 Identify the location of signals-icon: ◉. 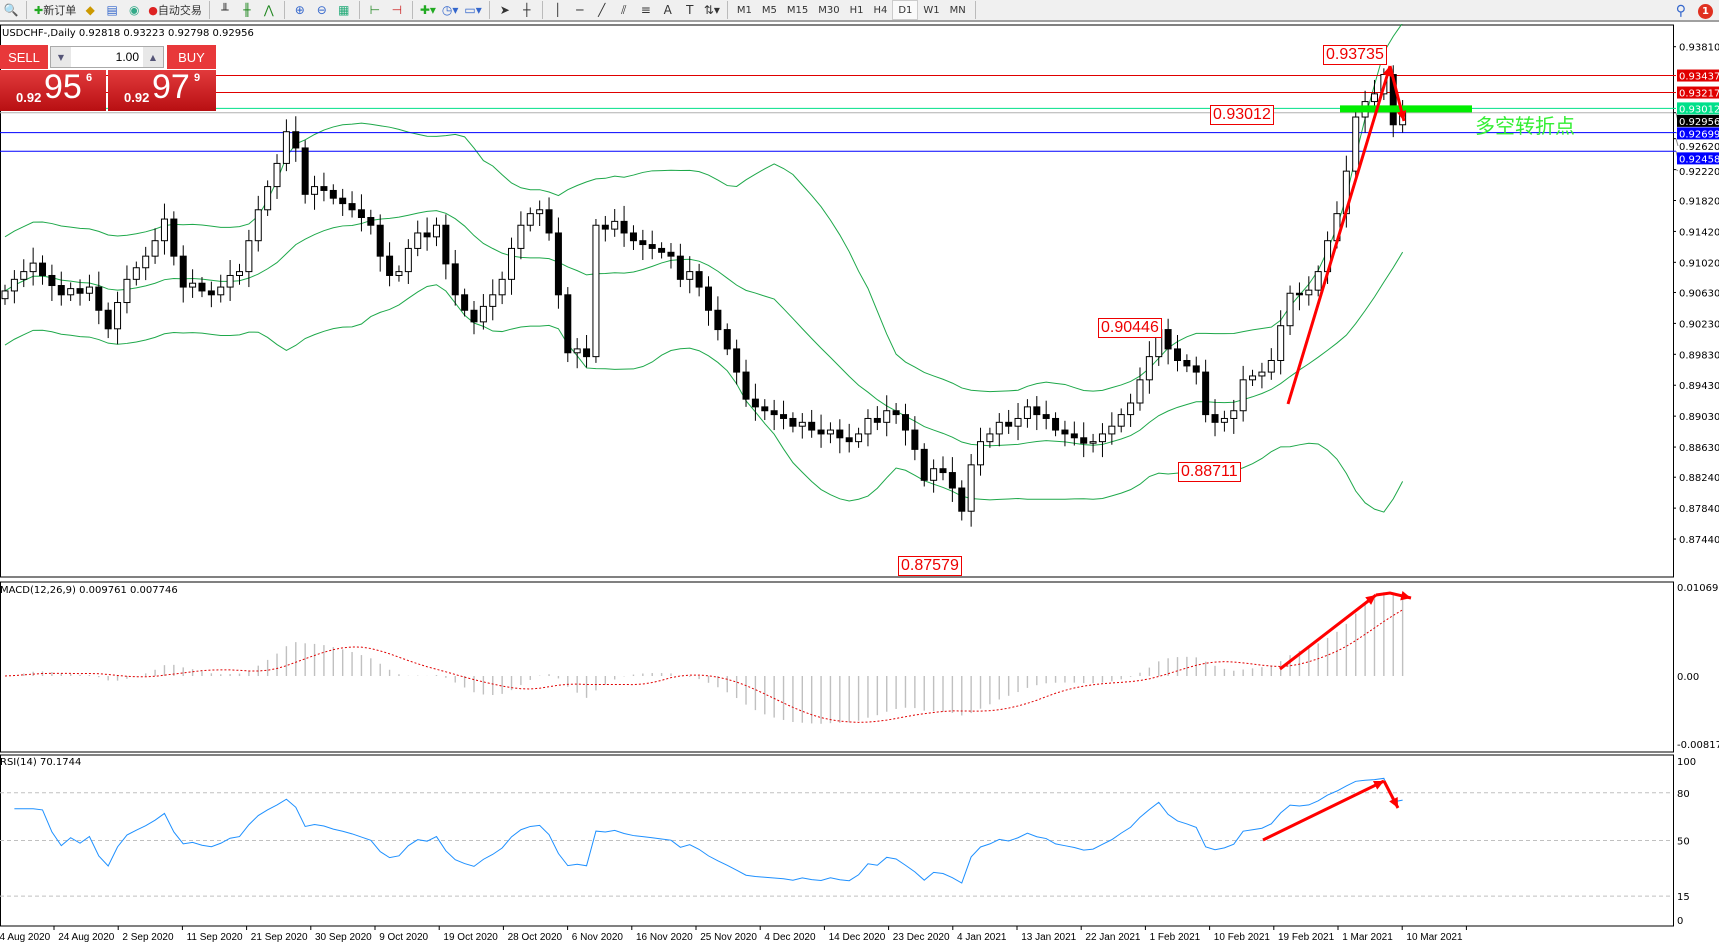
(134, 10).